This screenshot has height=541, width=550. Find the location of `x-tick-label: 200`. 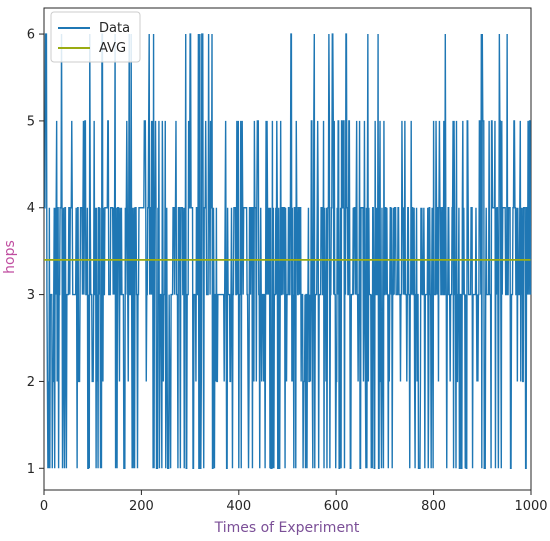

x-tick-label: 200 is located at coordinates (141, 506).